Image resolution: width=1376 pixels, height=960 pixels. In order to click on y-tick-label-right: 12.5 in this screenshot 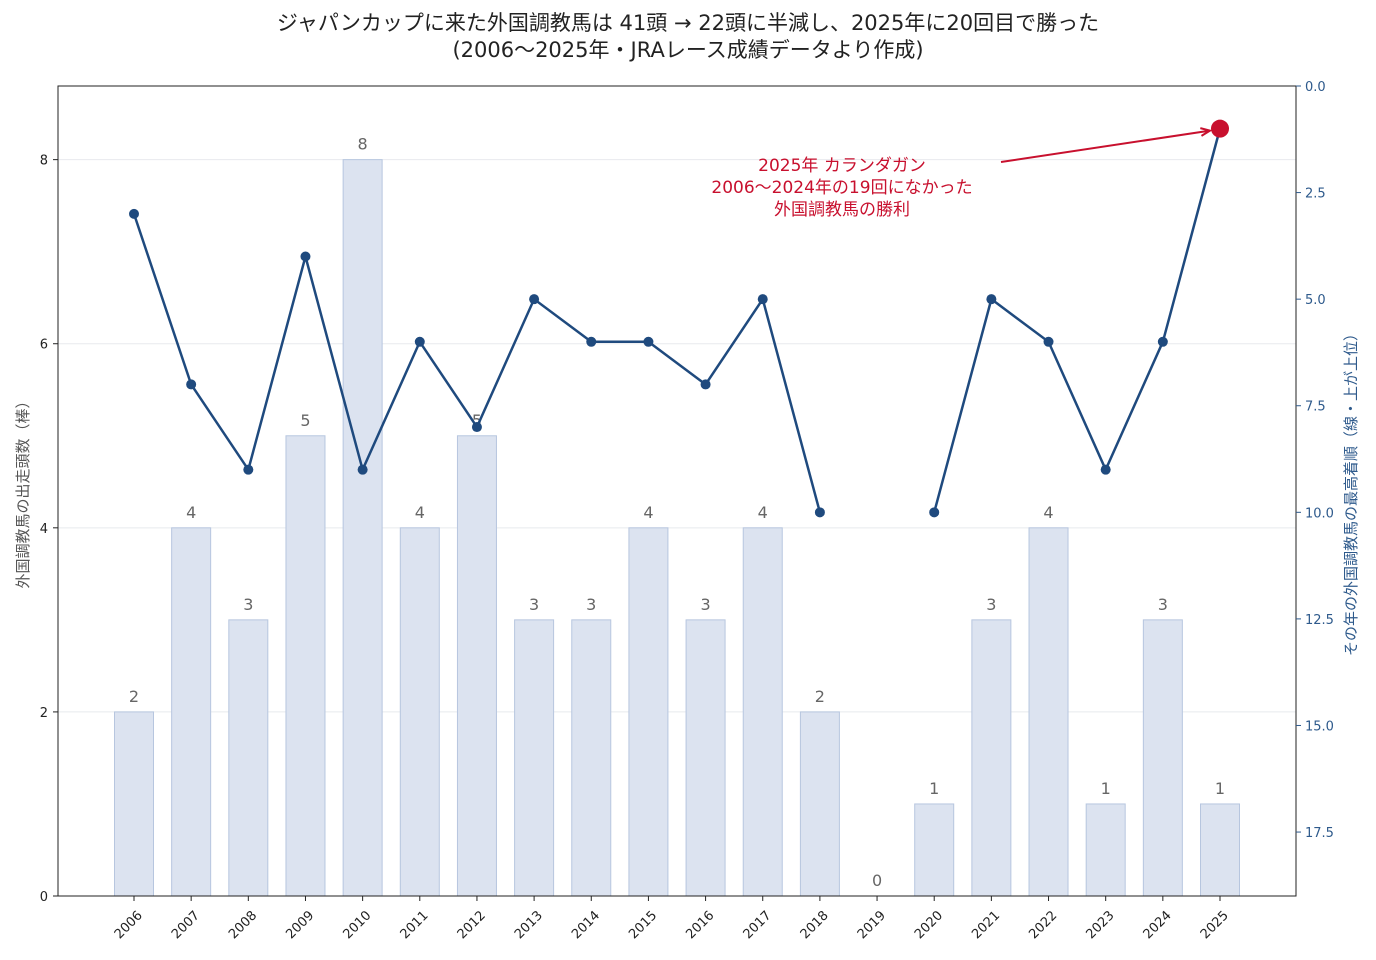, I will do `click(1319, 620)`.